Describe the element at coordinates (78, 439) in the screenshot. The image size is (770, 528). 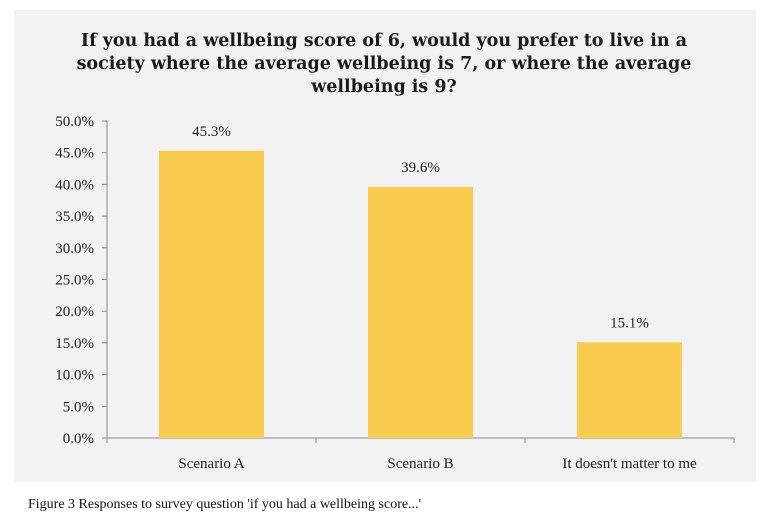
I see `y-tick-label: 0.0%` at that location.